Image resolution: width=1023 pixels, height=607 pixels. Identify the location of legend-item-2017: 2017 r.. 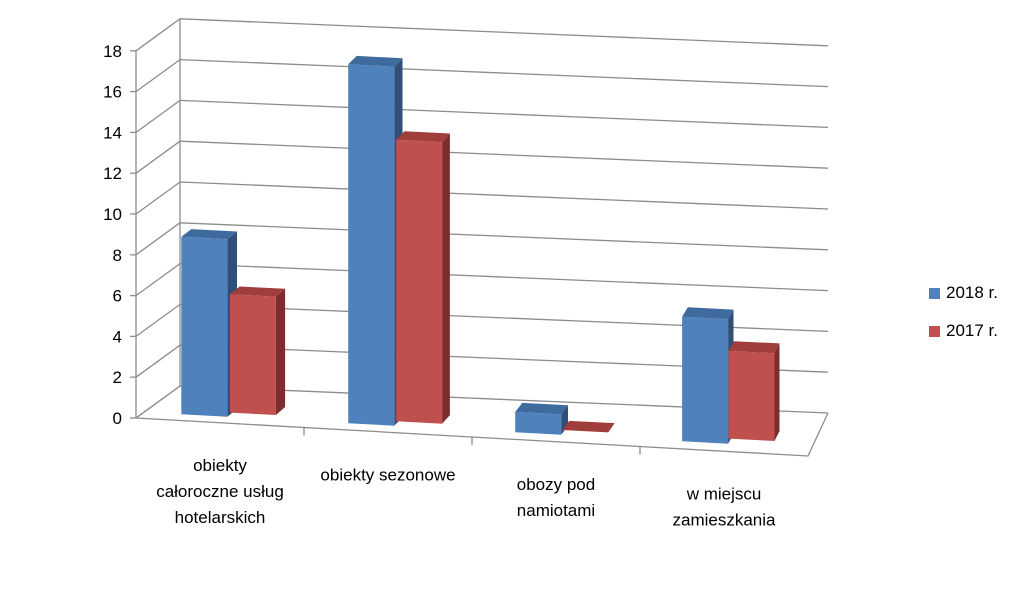
(963, 331).